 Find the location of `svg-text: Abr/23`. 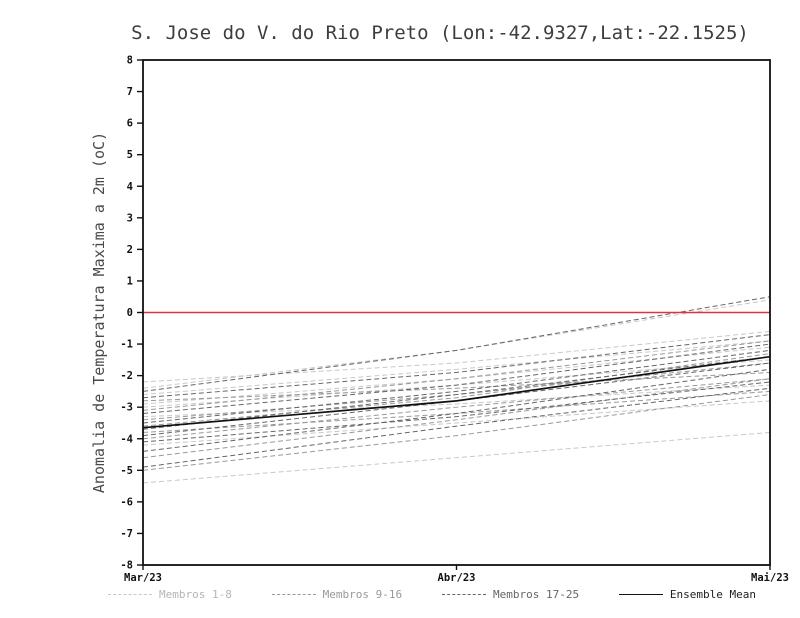

svg-text: Abr/23 is located at coordinates (457, 578).